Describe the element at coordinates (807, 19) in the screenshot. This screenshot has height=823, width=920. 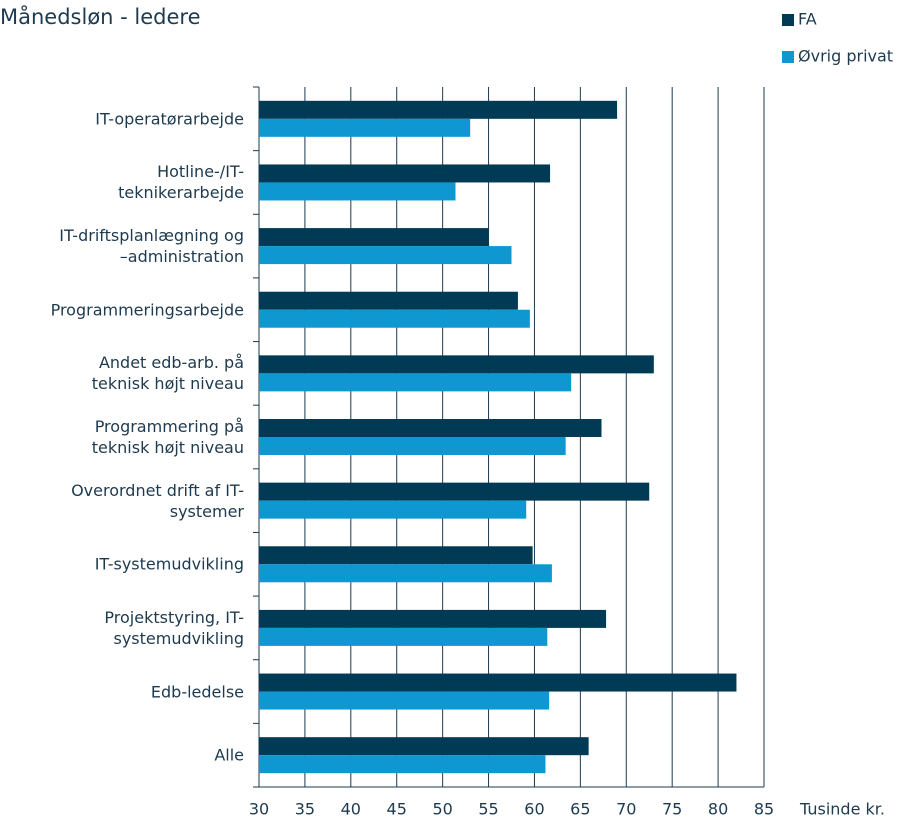
I see `legend-label: FA` at that location.